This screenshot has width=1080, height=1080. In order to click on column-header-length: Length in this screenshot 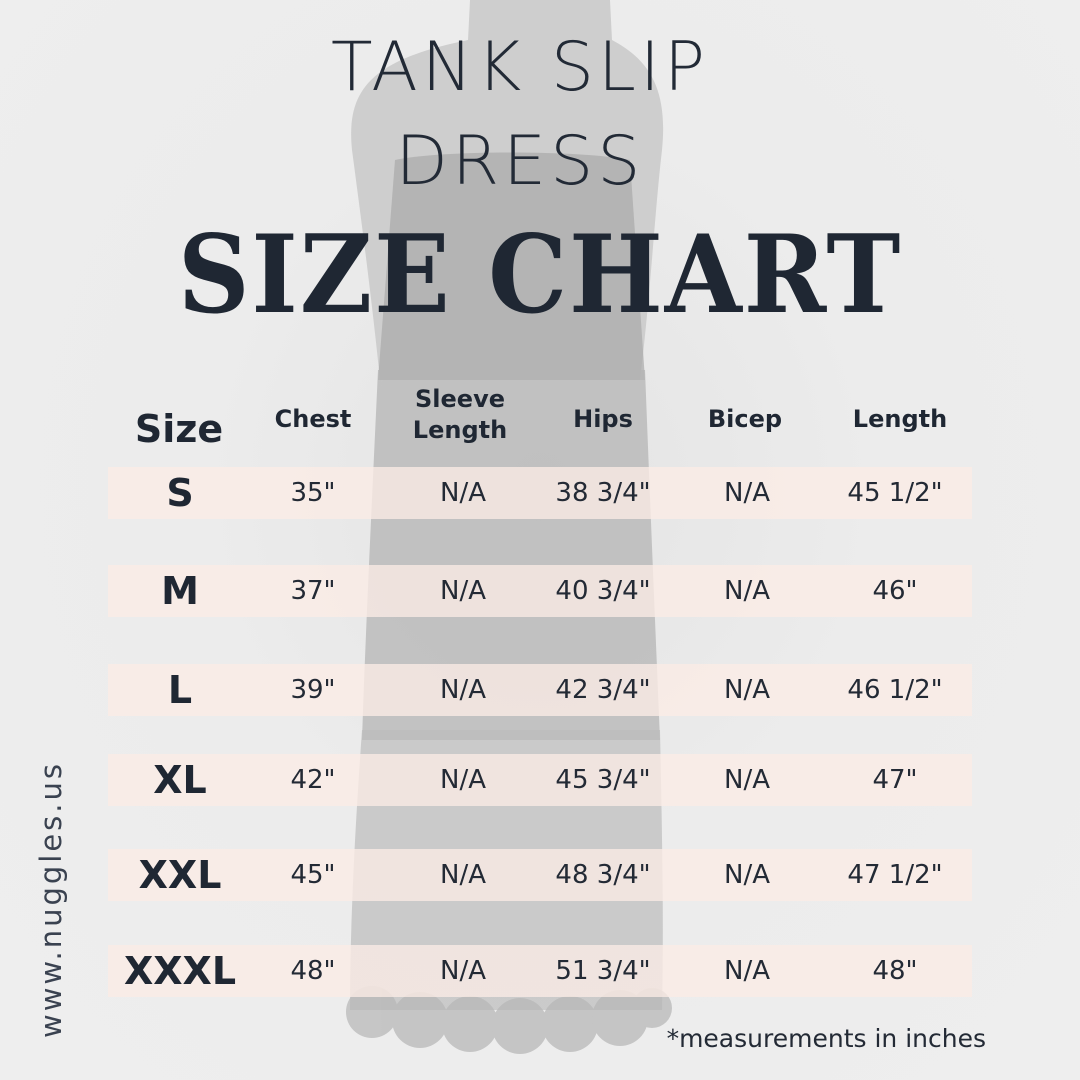, I will do `click(900, 419)`.